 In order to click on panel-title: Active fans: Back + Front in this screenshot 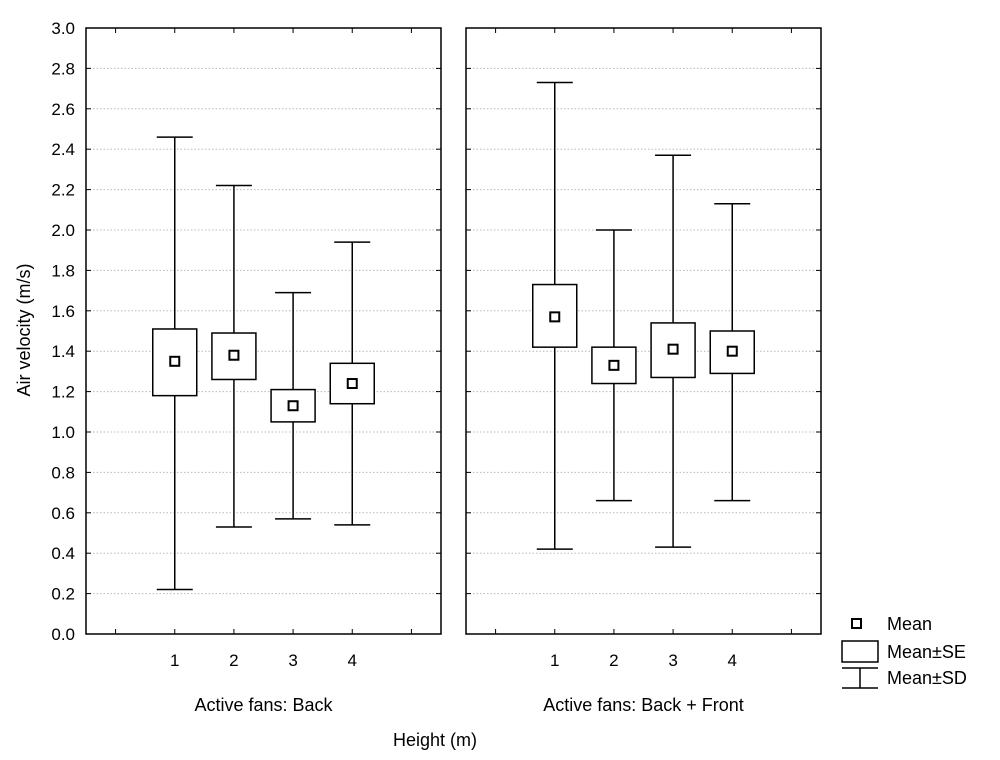, I will do `click(643, 705)`.